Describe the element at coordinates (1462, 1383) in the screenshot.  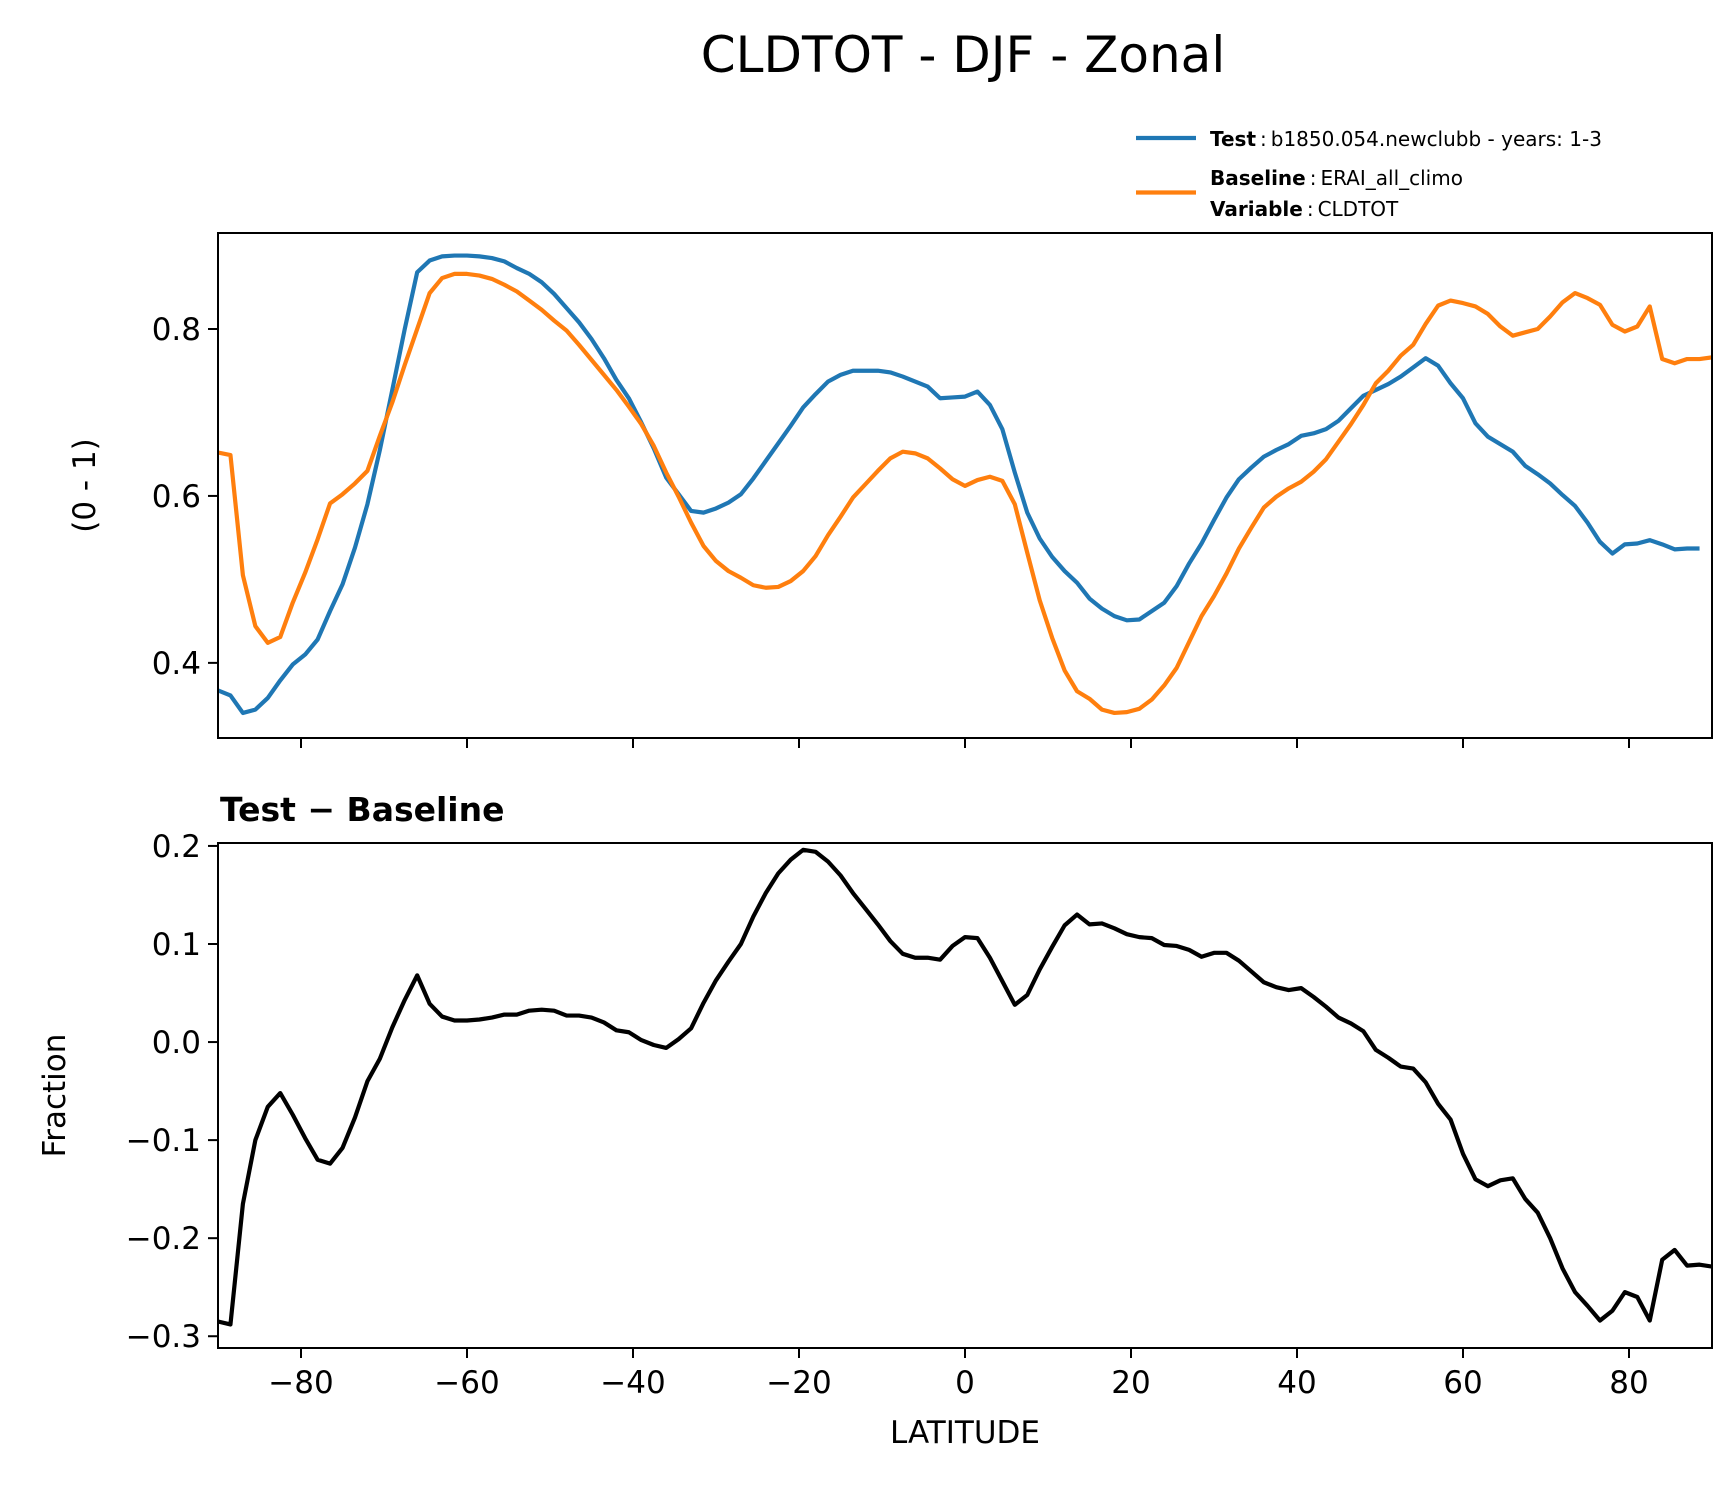
I see `x-tick-label: 60` at that location.